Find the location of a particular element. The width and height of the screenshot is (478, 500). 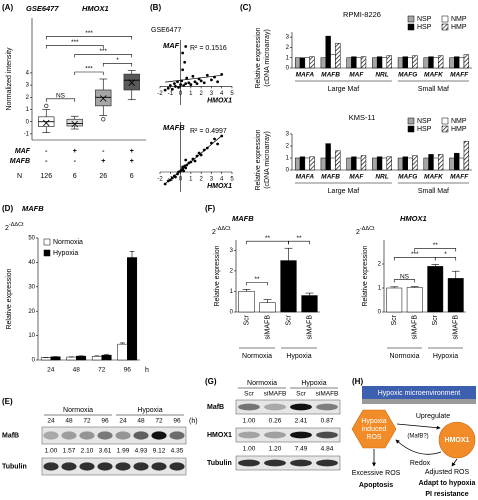

x-tick-label: 24 is located at coordinates (51, 370).